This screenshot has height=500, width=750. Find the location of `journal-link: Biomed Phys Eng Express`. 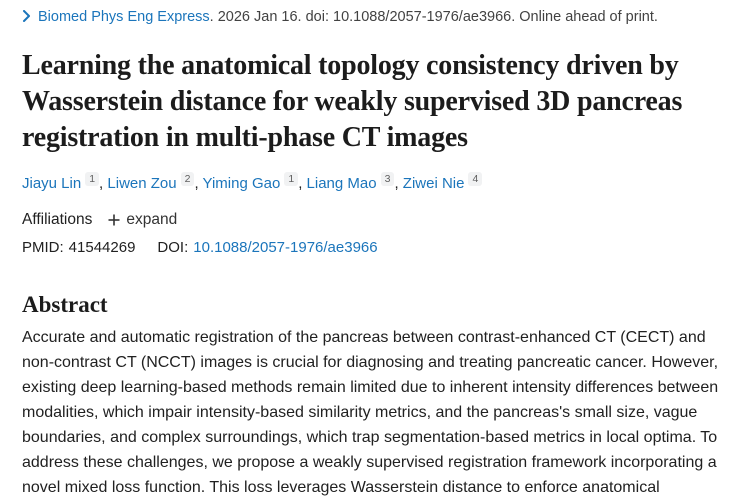

journal-link: Biomed Phys Eng Express is located at coordinates (124, 17).